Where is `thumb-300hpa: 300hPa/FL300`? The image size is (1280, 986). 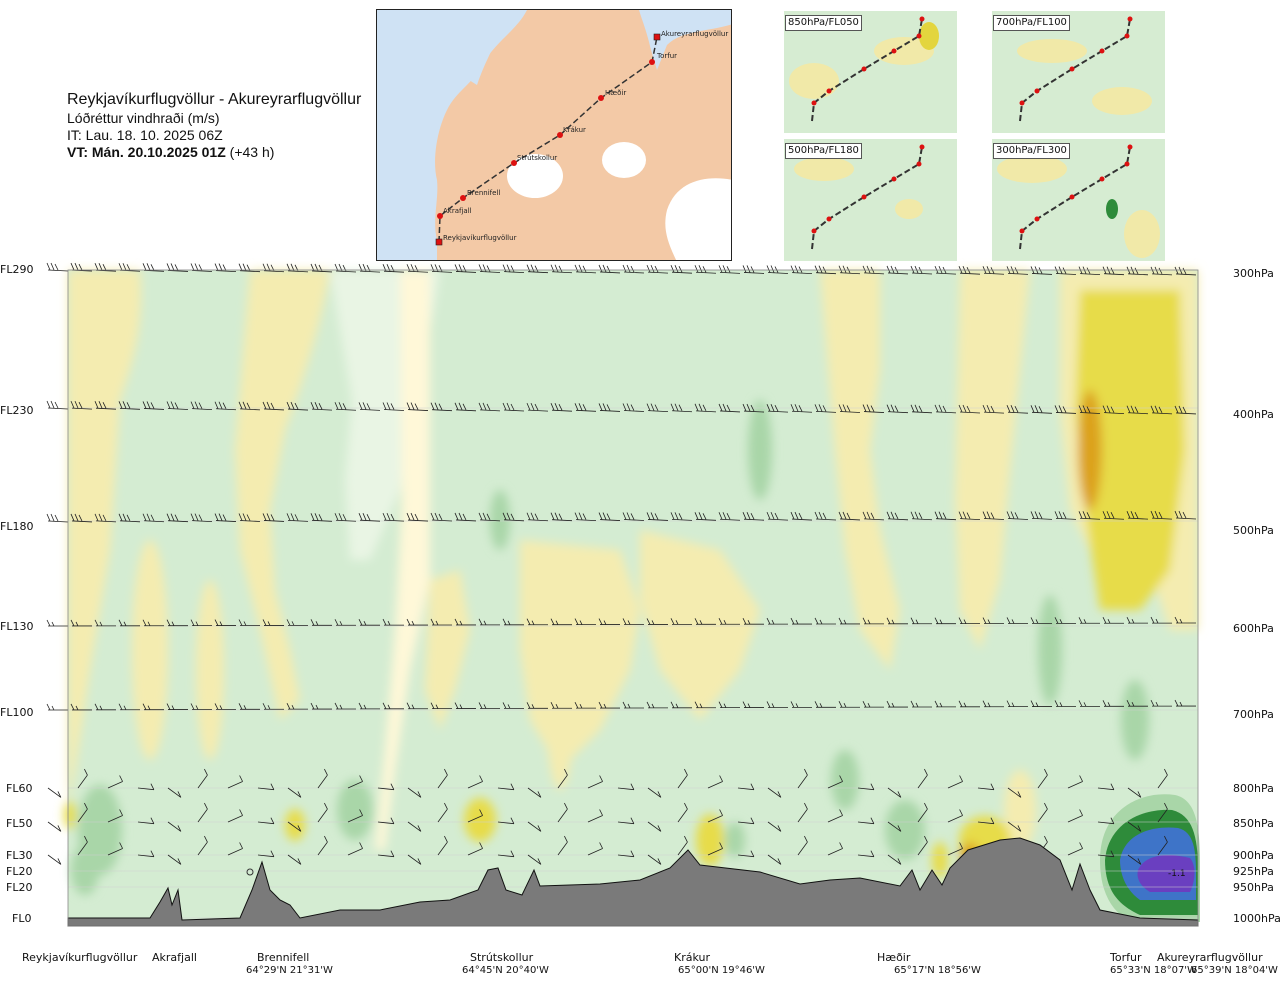 thumb-300hpa: 300hPa/FL300 is located at coordinates (1078, 200).